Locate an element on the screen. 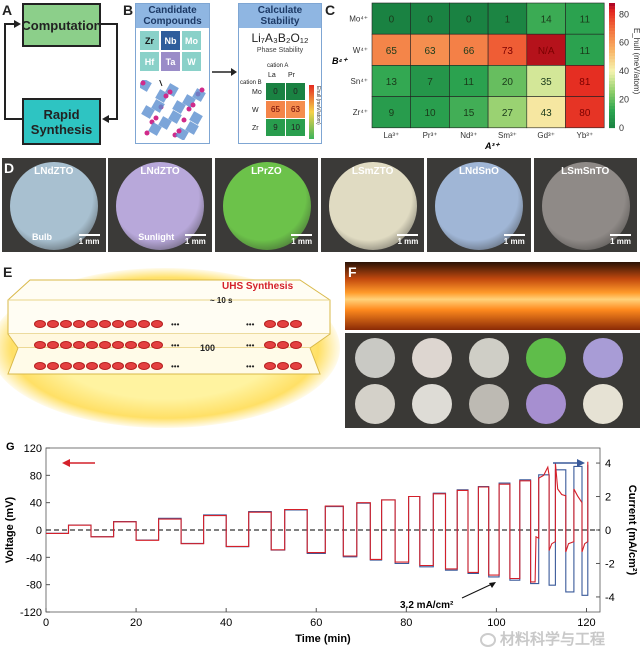 This screenshot has height=649, width=640. heatmap-value: 11 is located at coordinates (585, 51).